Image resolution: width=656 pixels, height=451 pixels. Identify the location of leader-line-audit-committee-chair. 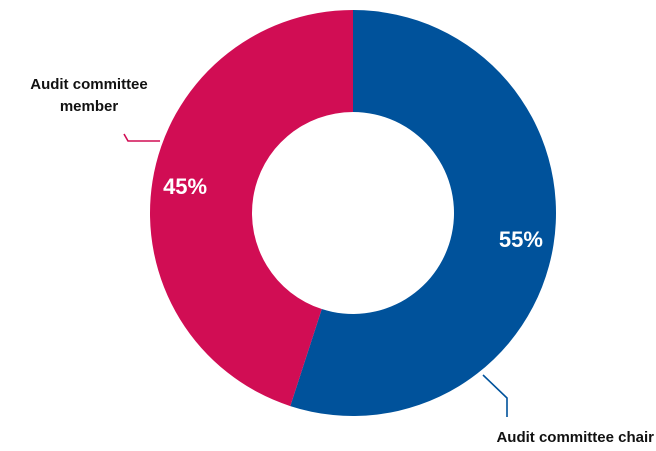
(495, 395).